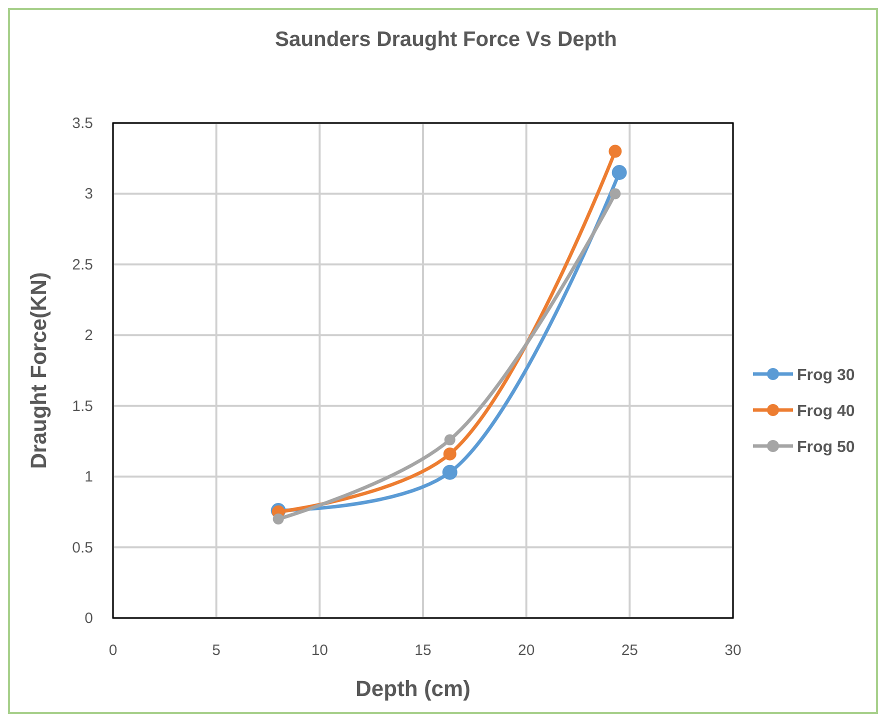 The width and height of the screenshot is (886, 722). Describe the element at coordinates (88, 194) in the screenshot. I see `y-tick-label: 3` at that location.